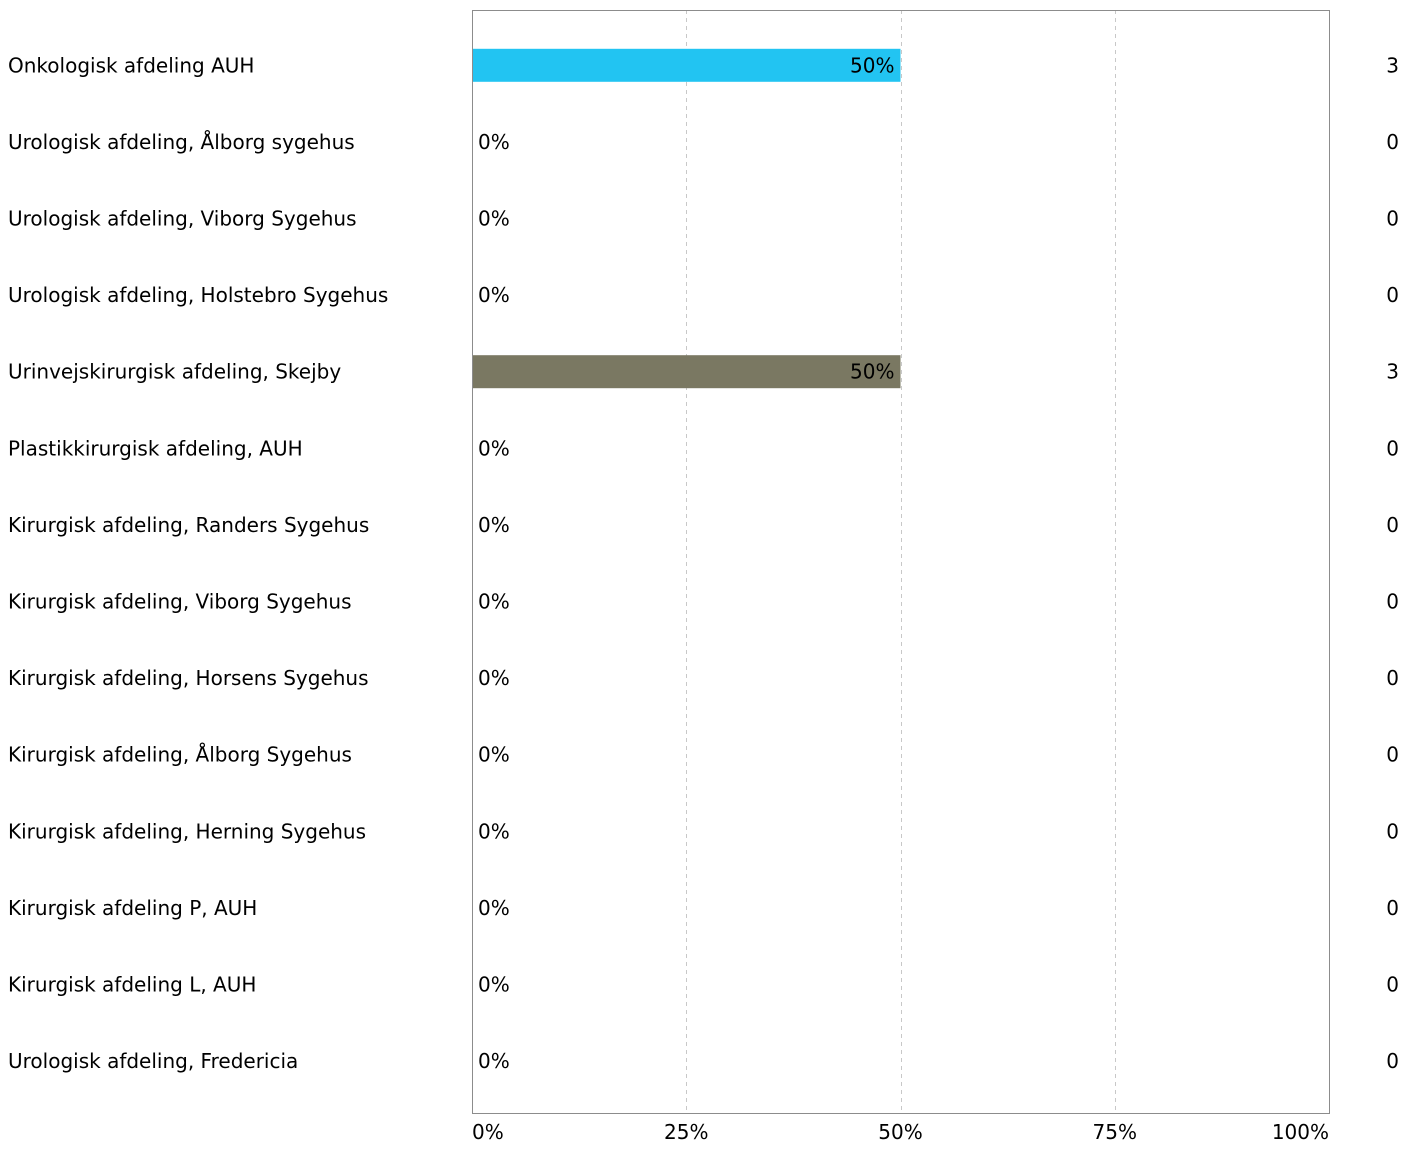 The image size is (1405, 1149). I want to click on category-label: Urologisk afdeling, Fredericia, so click(153, 1061).